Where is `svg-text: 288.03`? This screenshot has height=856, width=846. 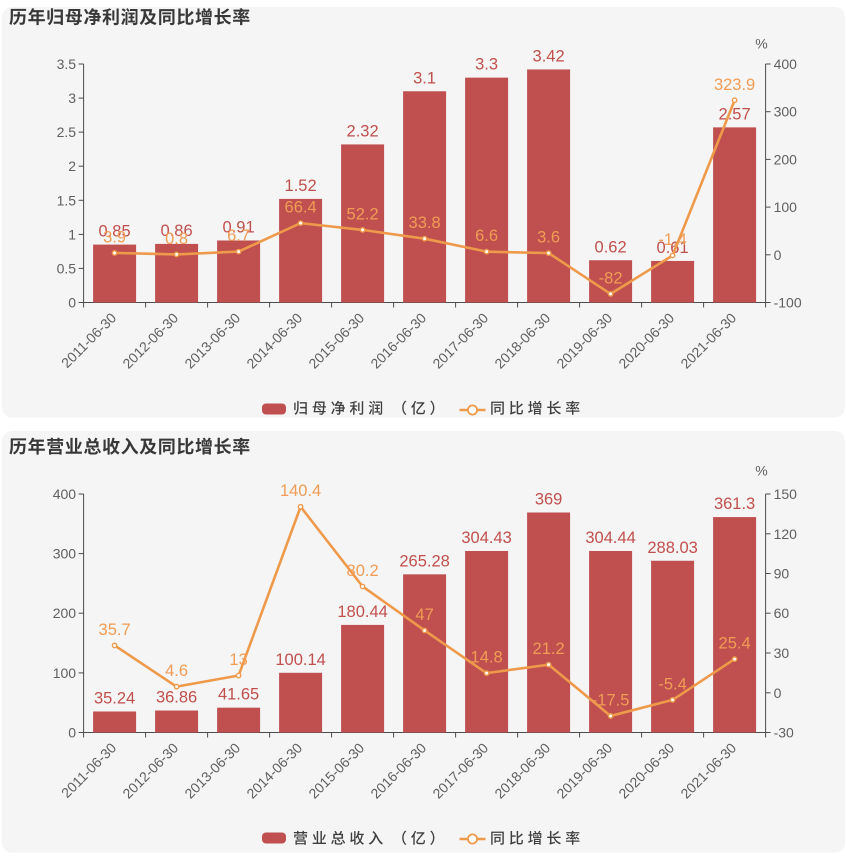 svg-text: 288.03 is located at coordinates (672, 548).